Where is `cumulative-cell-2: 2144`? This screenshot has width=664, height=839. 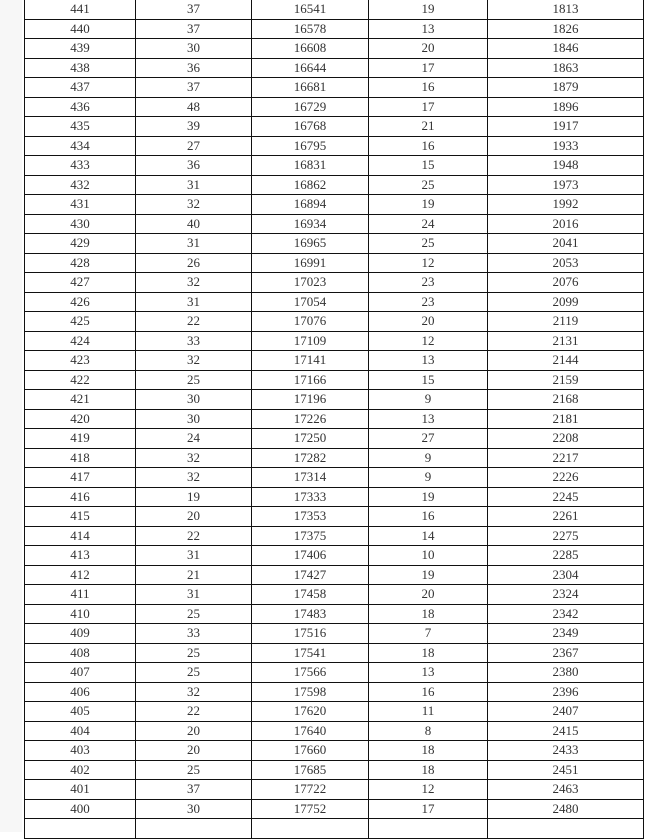
cumulative-cell-2: 2144 is located at coordinates (565, 360).